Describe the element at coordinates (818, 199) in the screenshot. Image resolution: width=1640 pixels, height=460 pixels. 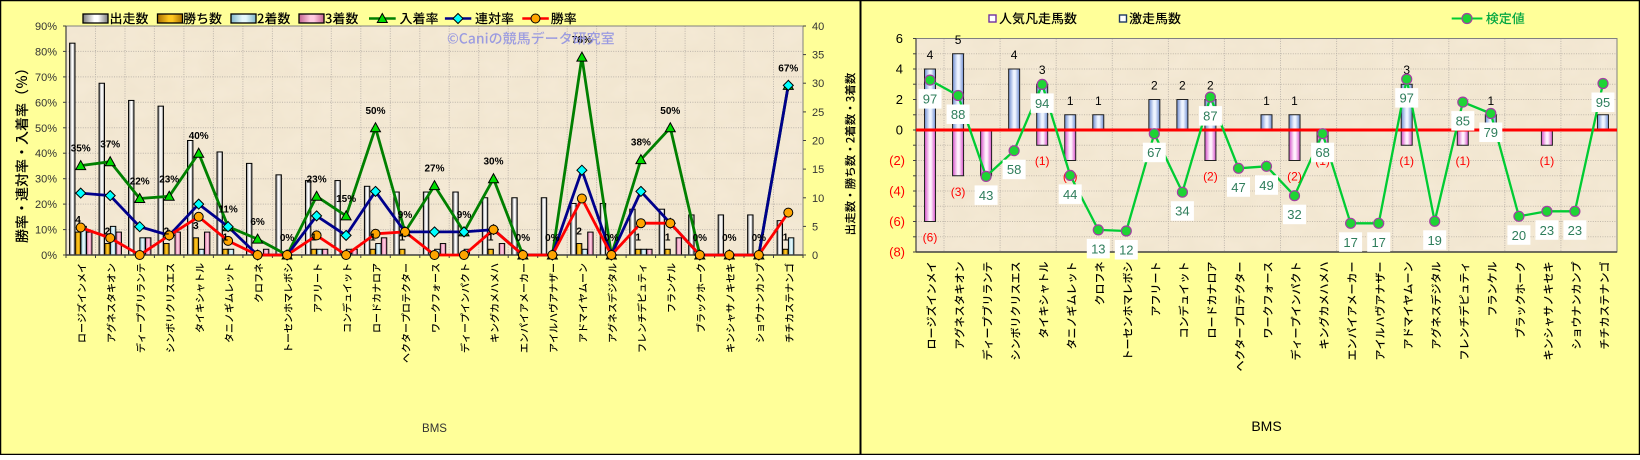
I see `svg-text: 10` at that location.